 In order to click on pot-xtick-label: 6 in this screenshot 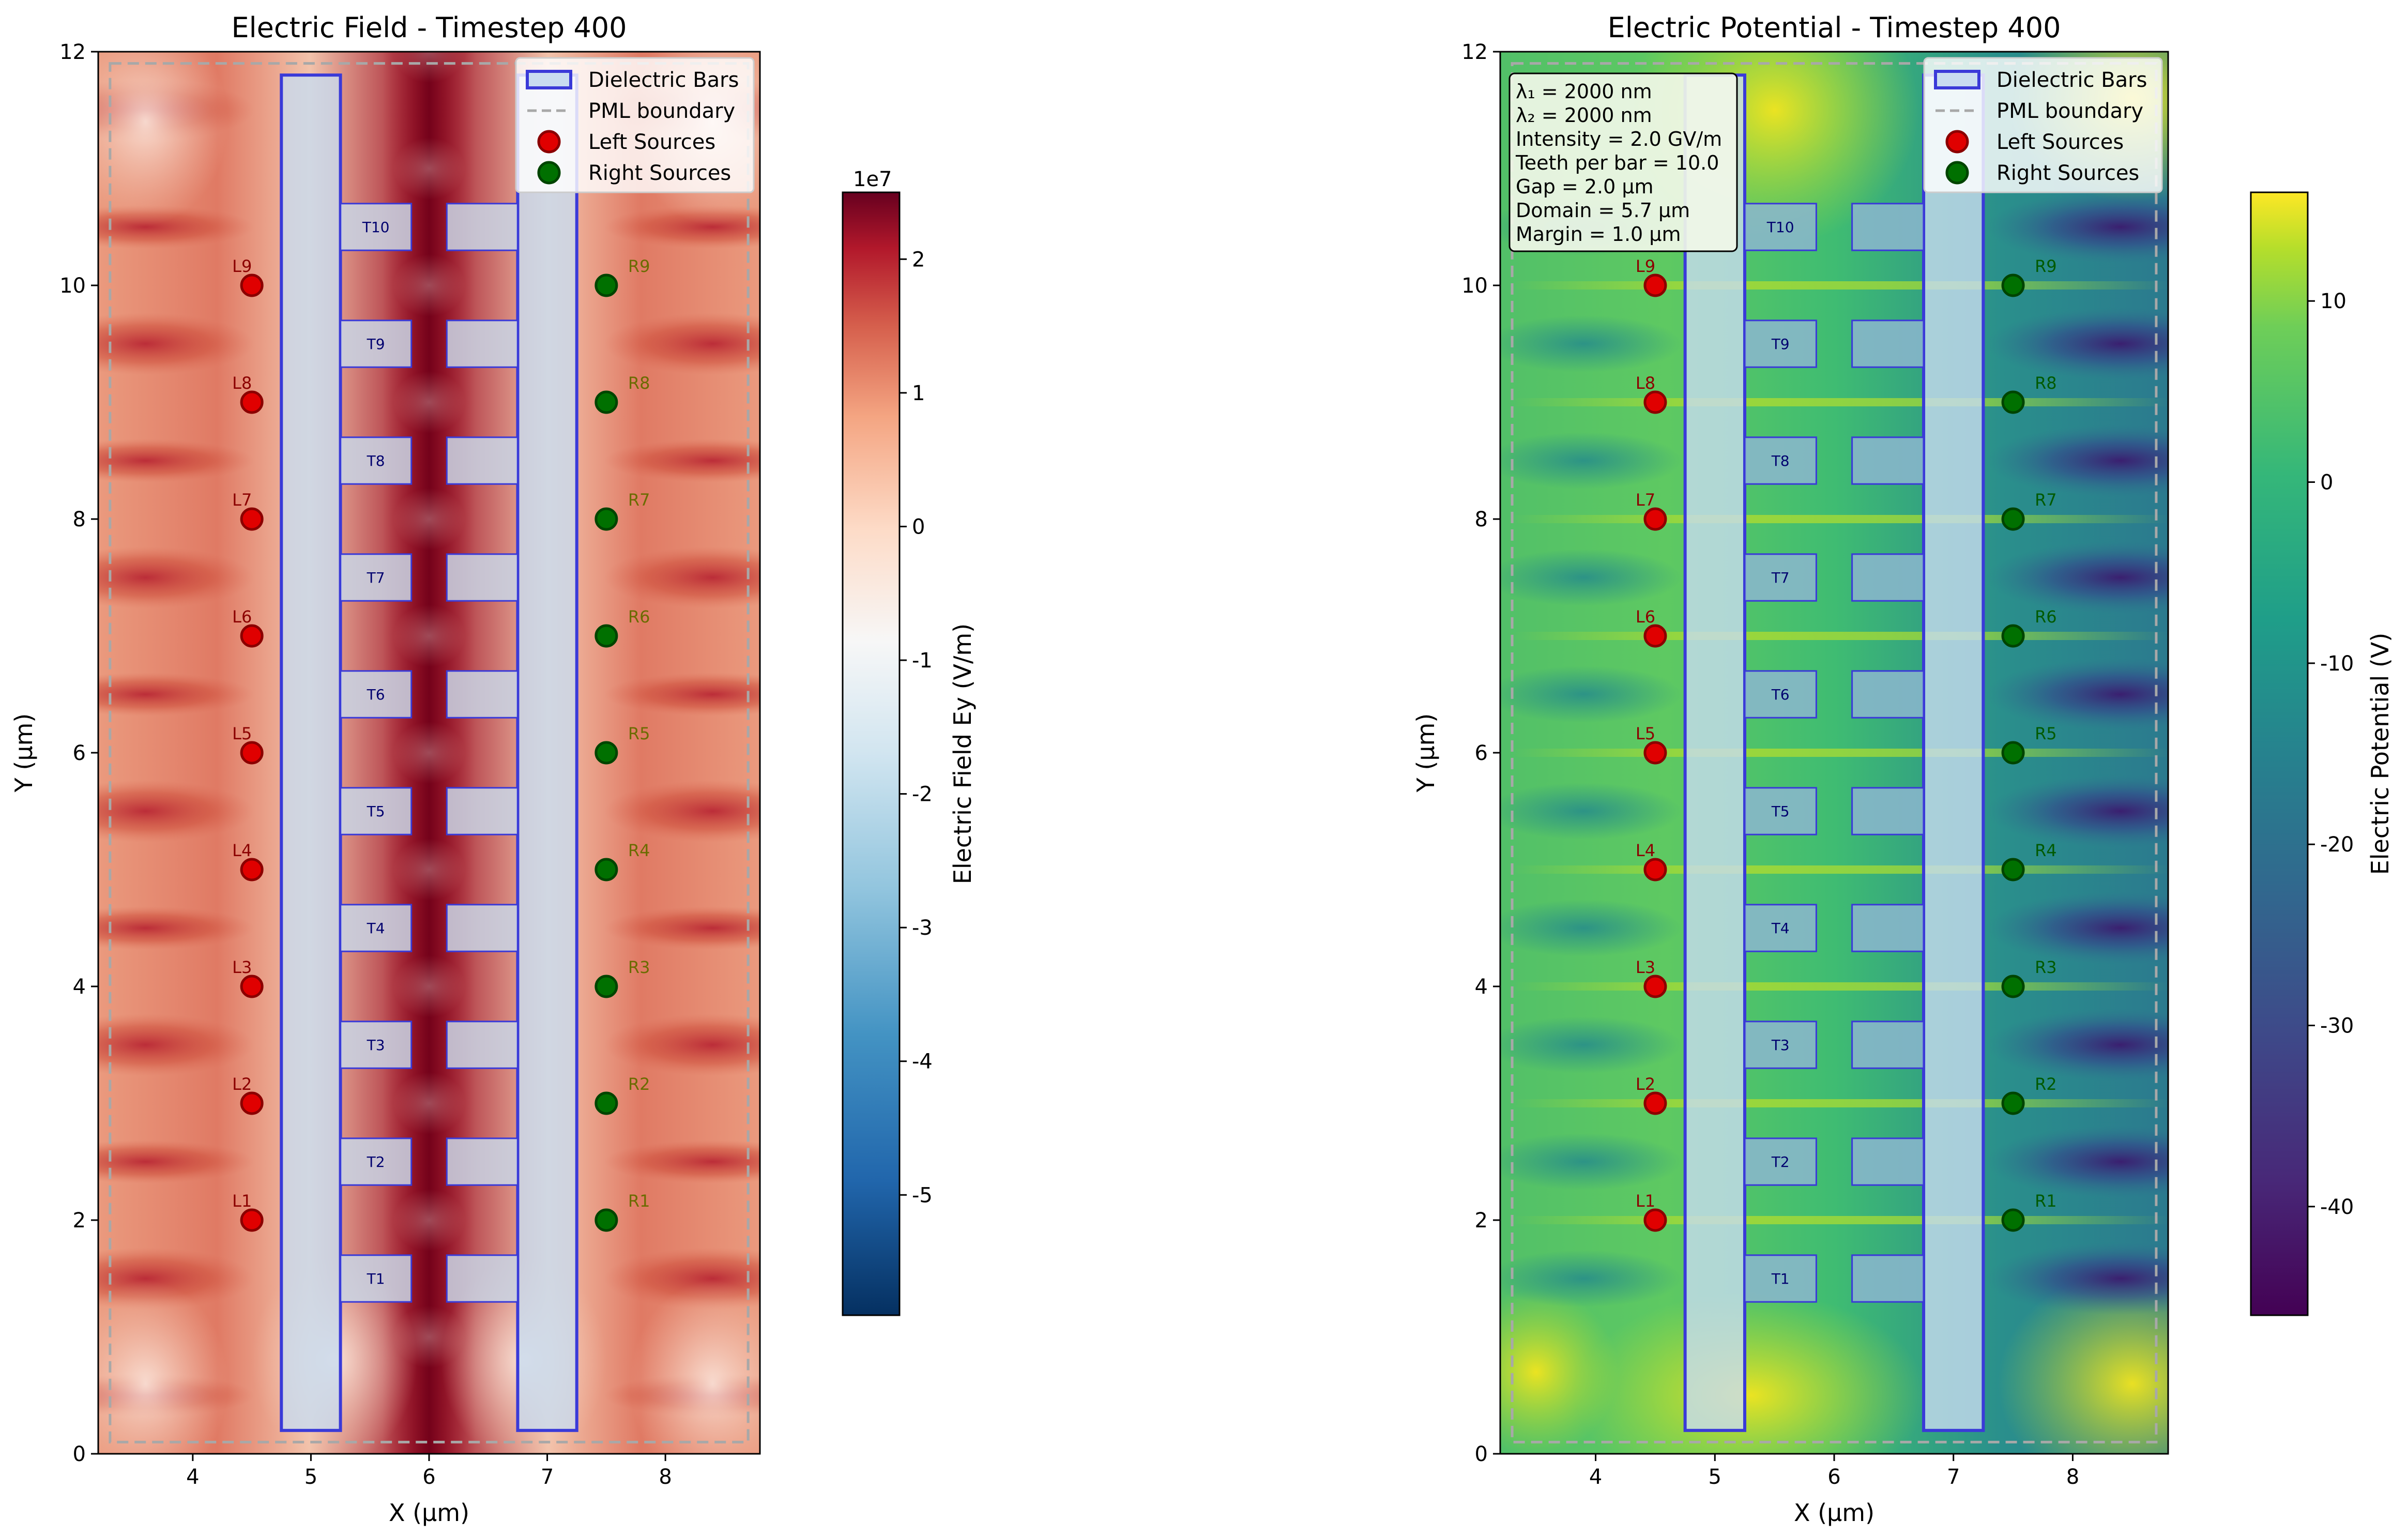, I will do `click(1833, 1477)`.